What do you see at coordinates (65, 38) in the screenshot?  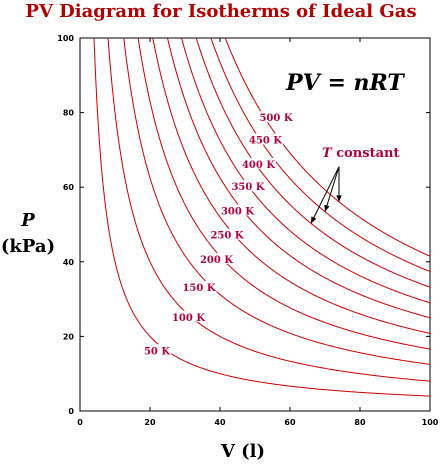 I see `y-tick-label: 100` at bounding box center [65, 38].